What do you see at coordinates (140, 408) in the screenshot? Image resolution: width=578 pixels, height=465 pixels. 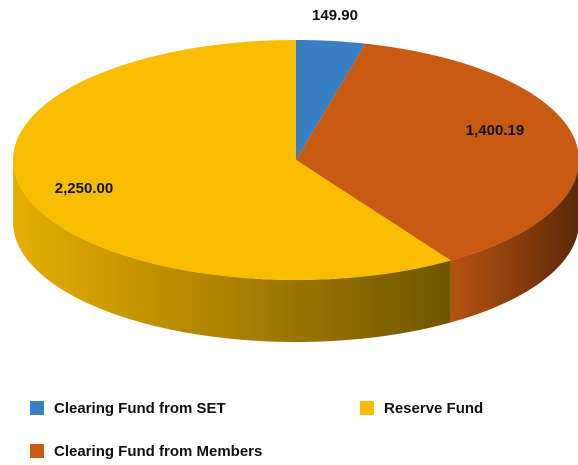 I see `legend-label: Clearing Fund from SET` at bounding box center [140, 408].